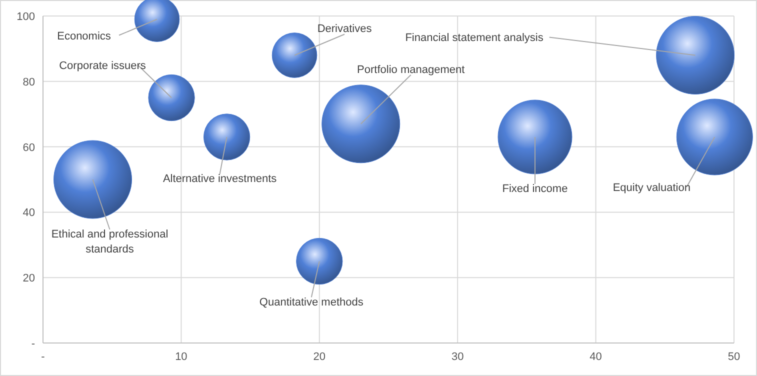 Image resolution: width=757 pixels, height=376 pixels. Describe the element at coordinates (596, 357) in the screenshot. I see `x-tick-label: 40` at that location.